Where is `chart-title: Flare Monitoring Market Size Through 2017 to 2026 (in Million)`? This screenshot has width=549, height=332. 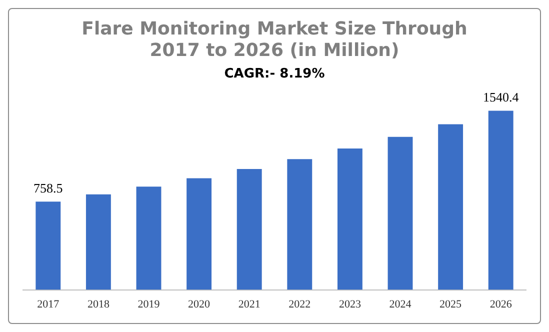 chart-title: Flare Monitoring Market Size Through 2017 to 2026 (in Million) is located at coordinates (275, 40).